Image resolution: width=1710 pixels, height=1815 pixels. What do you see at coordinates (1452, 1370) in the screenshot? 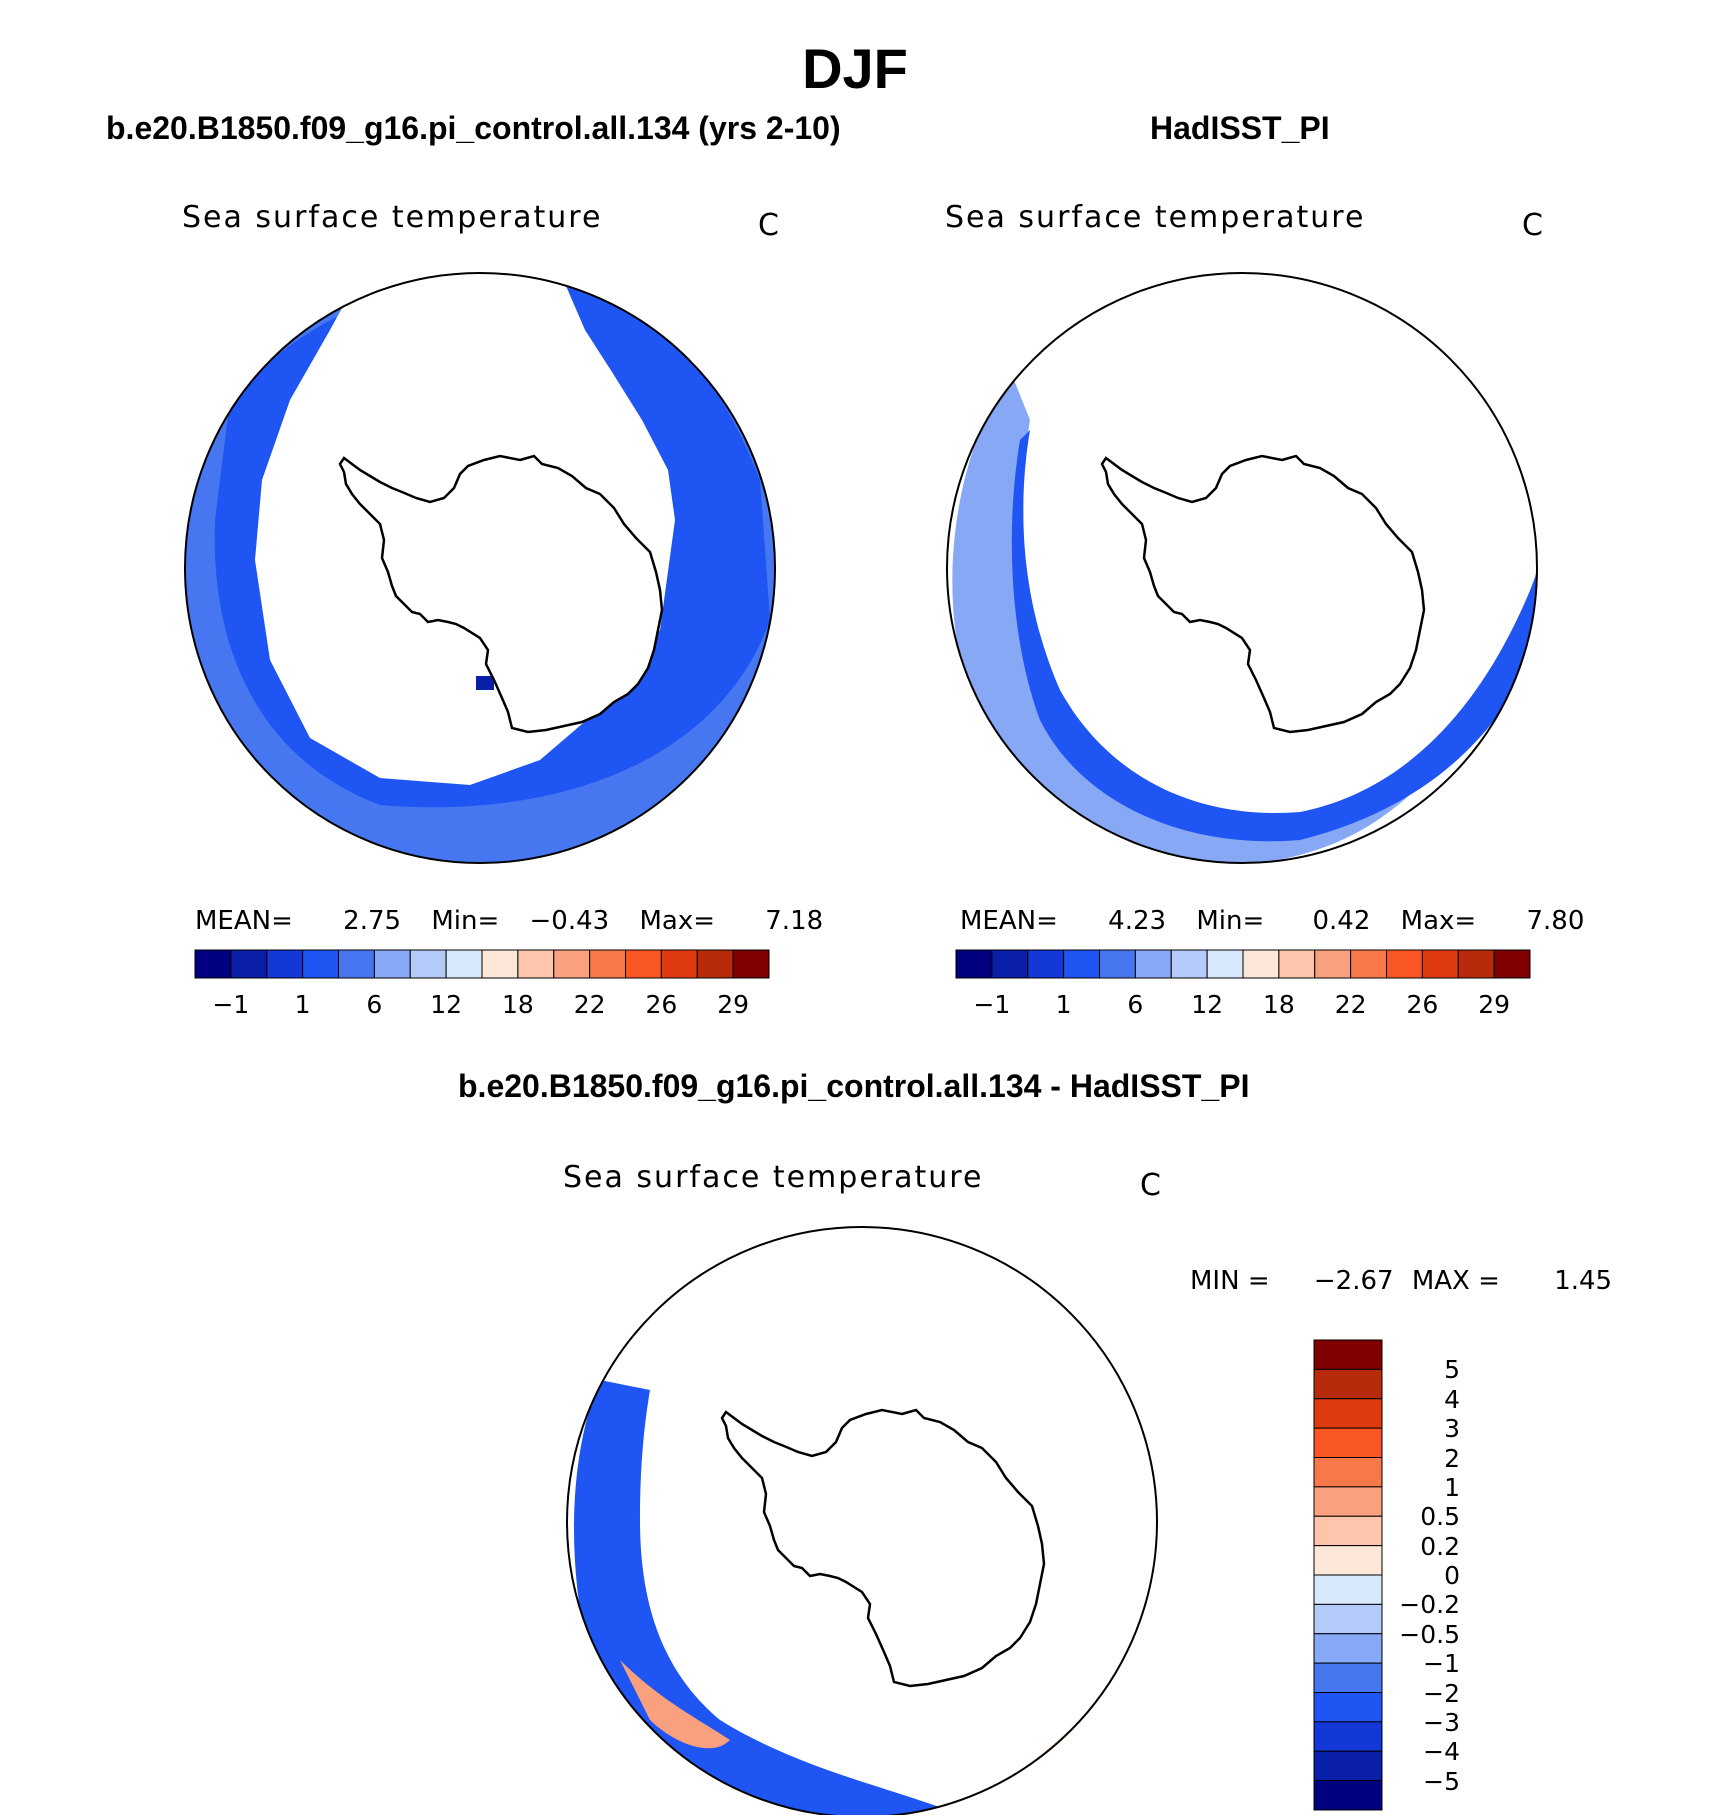
I see `panel3-colorbar-tick-label: 5` at bounding box center [1452, 1370].